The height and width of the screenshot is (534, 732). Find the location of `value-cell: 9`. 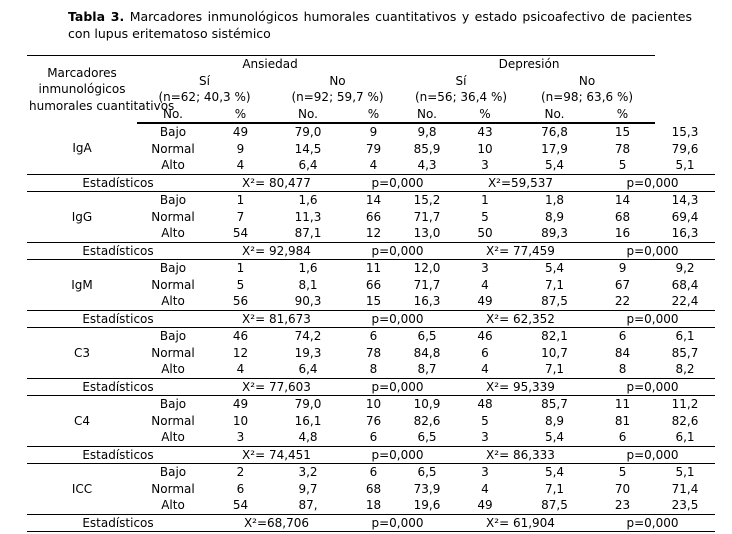

value-cell: 9 is located at coordinates (622, 268).